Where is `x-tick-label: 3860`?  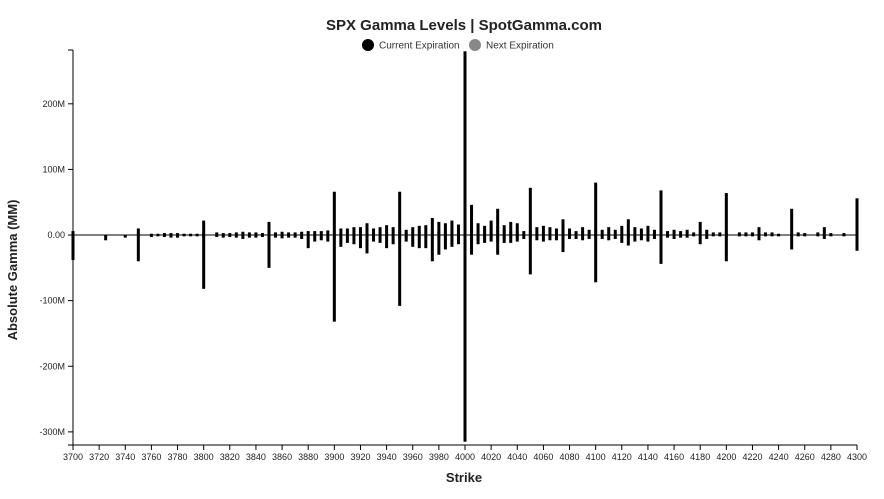
x-tick-label: 3860 is located at coordinates (282, 457).